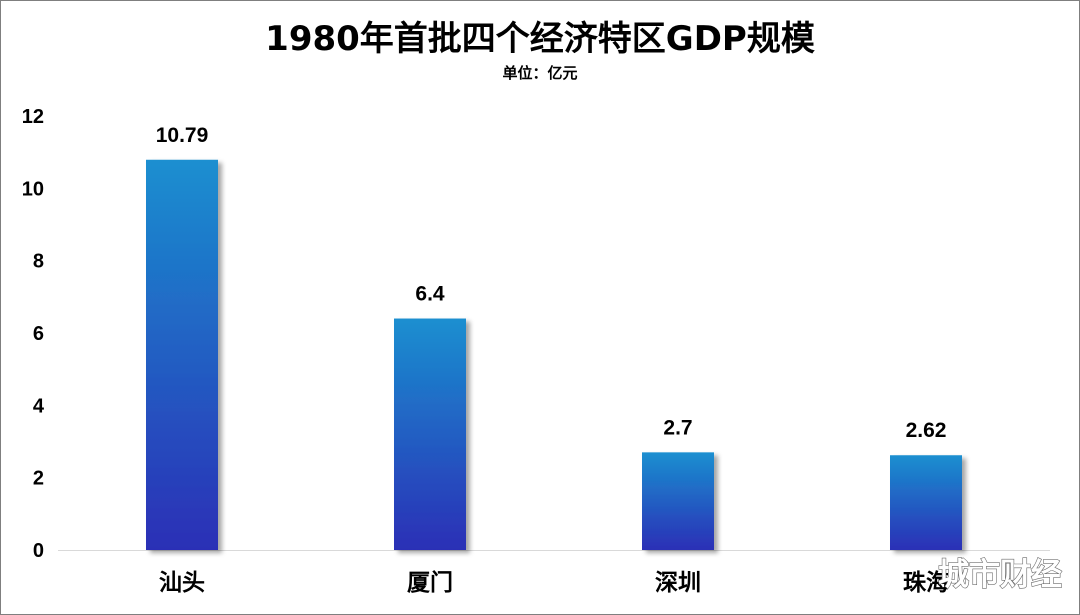 Image resolution: width=1080 pixels, height=615 pixels. Describe the element at coordinates (677, 427) in the screenshot. I see `data-label: 2.7` at that location.